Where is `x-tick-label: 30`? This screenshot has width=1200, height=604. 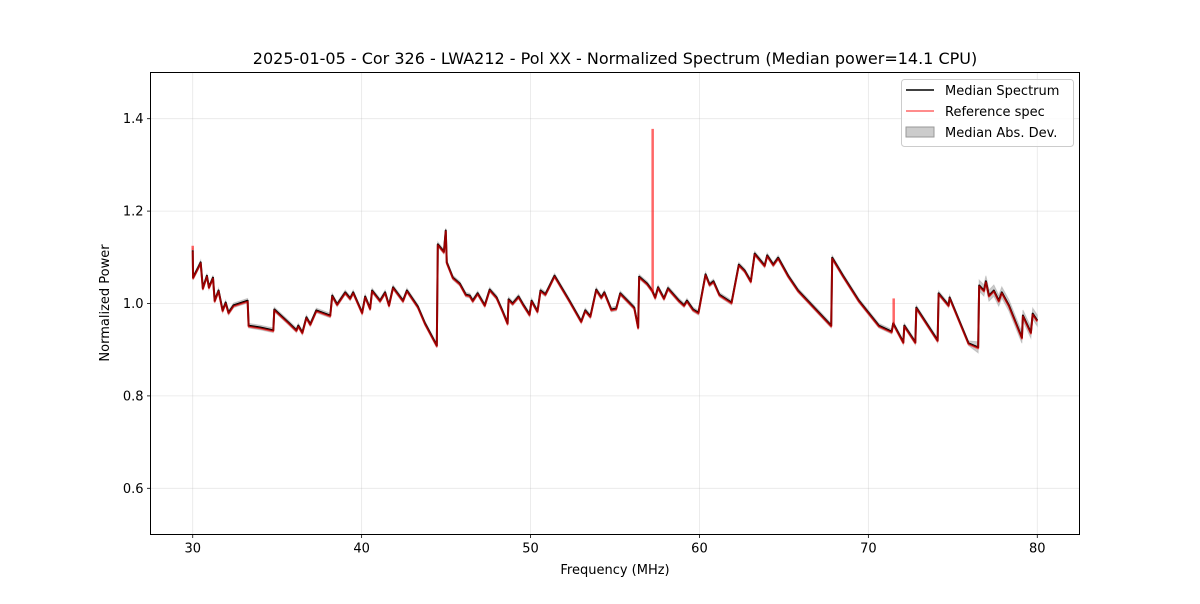 x-tick-label: 30 is located at coordinates (192, 549).